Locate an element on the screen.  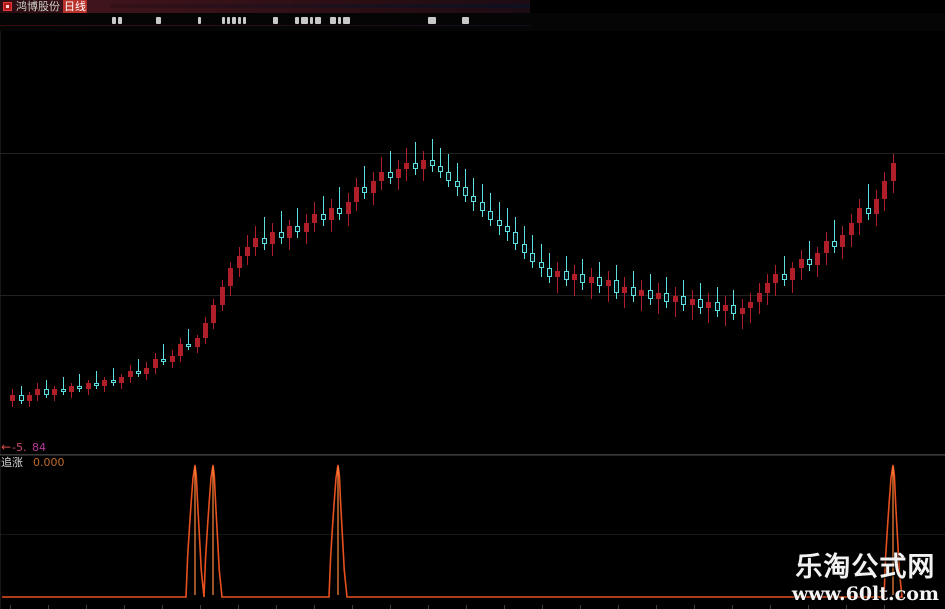
window-title: 鸿博股份 is located at coordinates (38, 6).